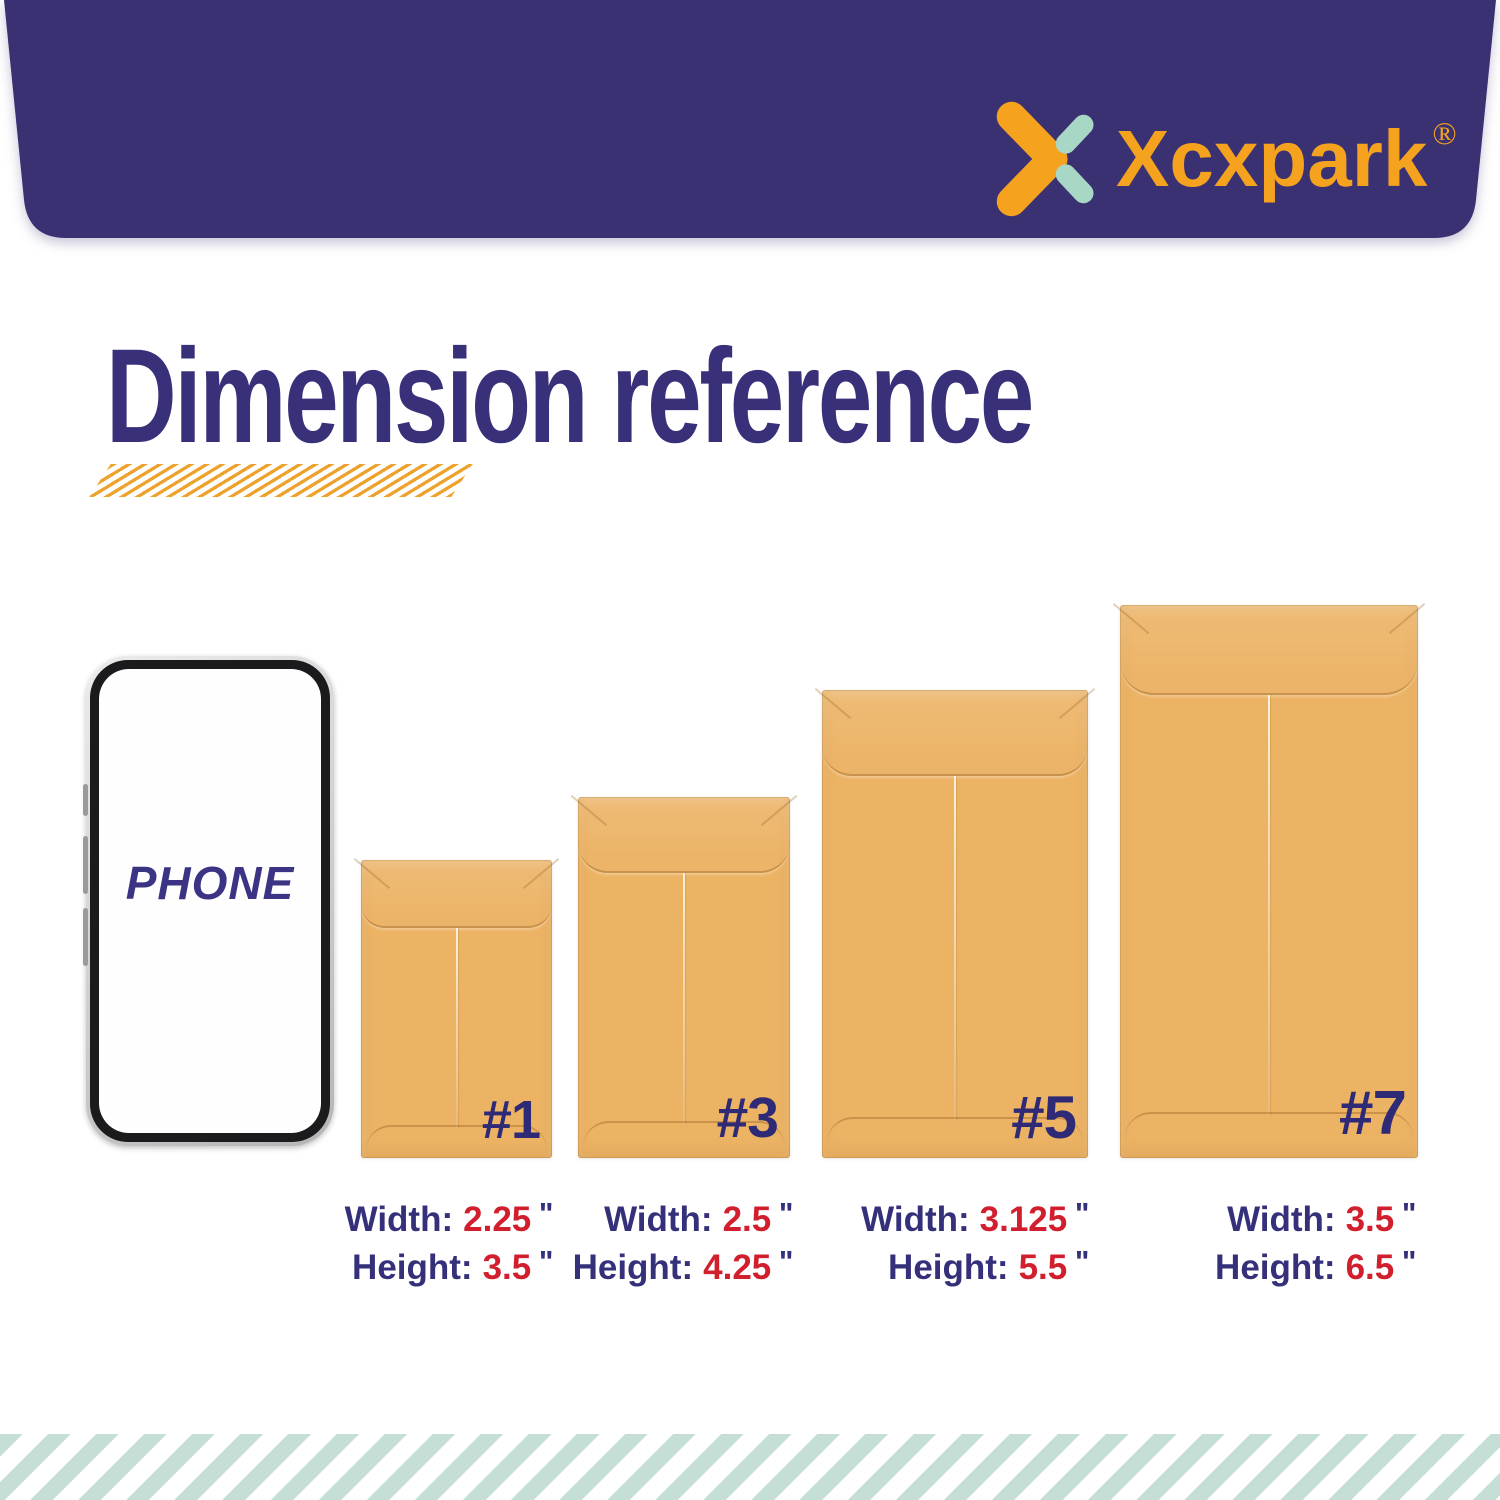 The width and height of the screenshot is (1500, 1500). Describe the element at coordinates (1023, 1219) in the screenshot. I see `width-value: 3.125` at that location.